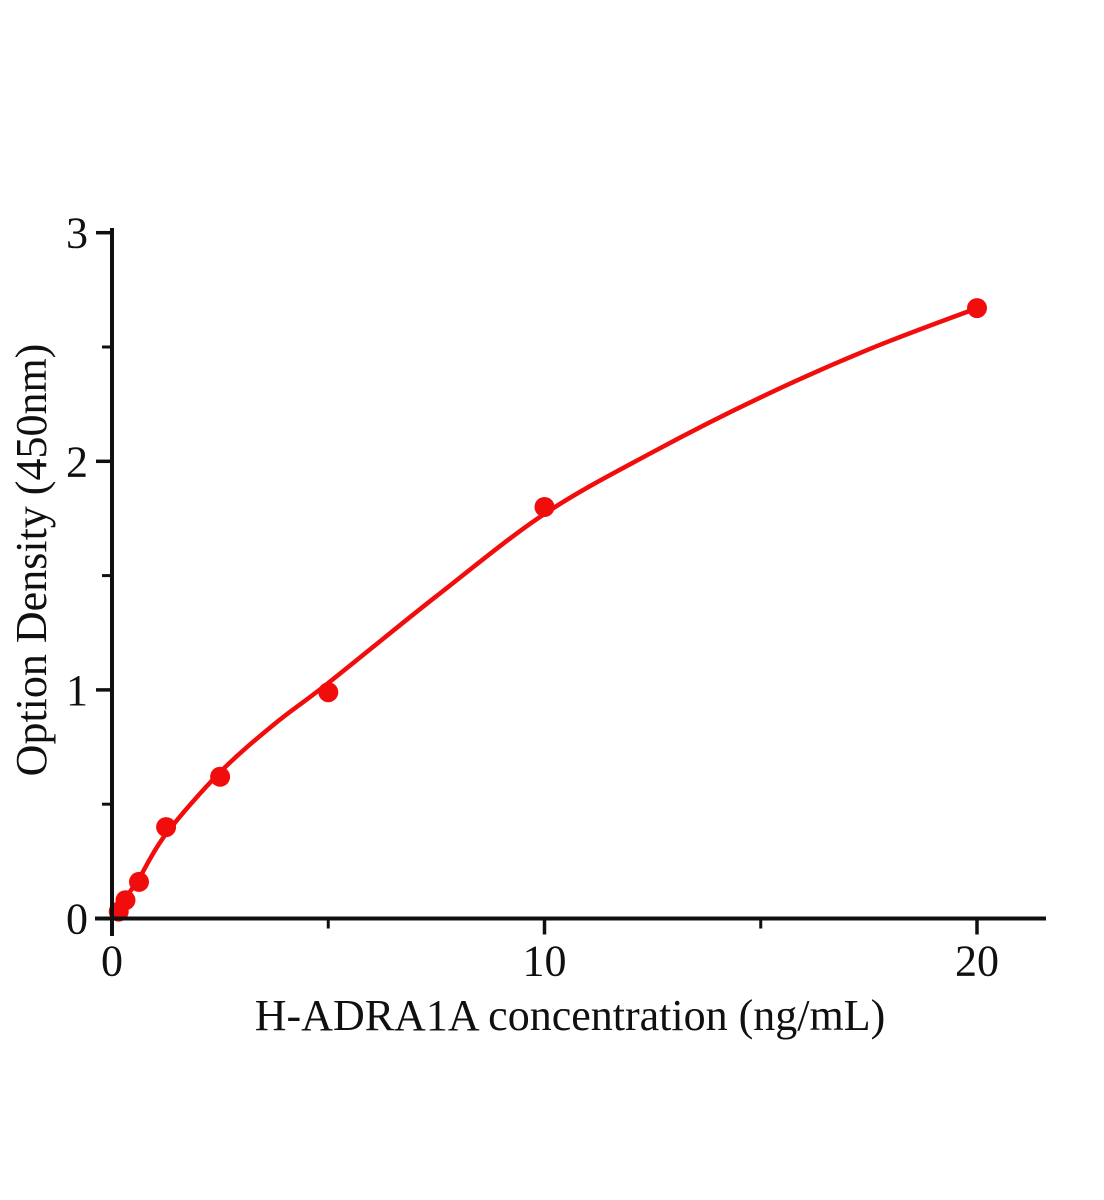 The height and width of the screenshot is (1200, 1104). I want to click on y-tick-label: 3, so click(77, 233).